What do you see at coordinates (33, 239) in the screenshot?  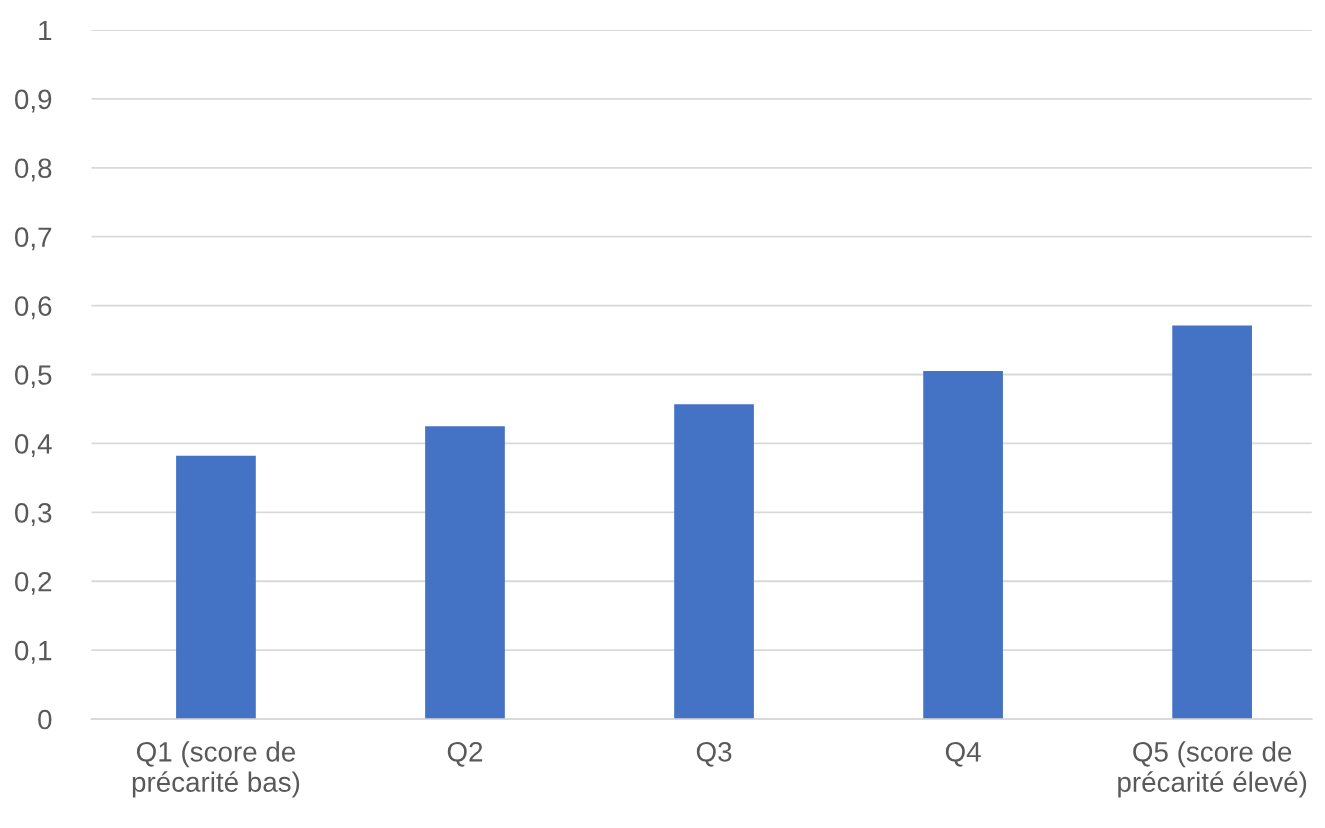 I see `y-tick-label: 0,7` at bounding box center [33, 239].